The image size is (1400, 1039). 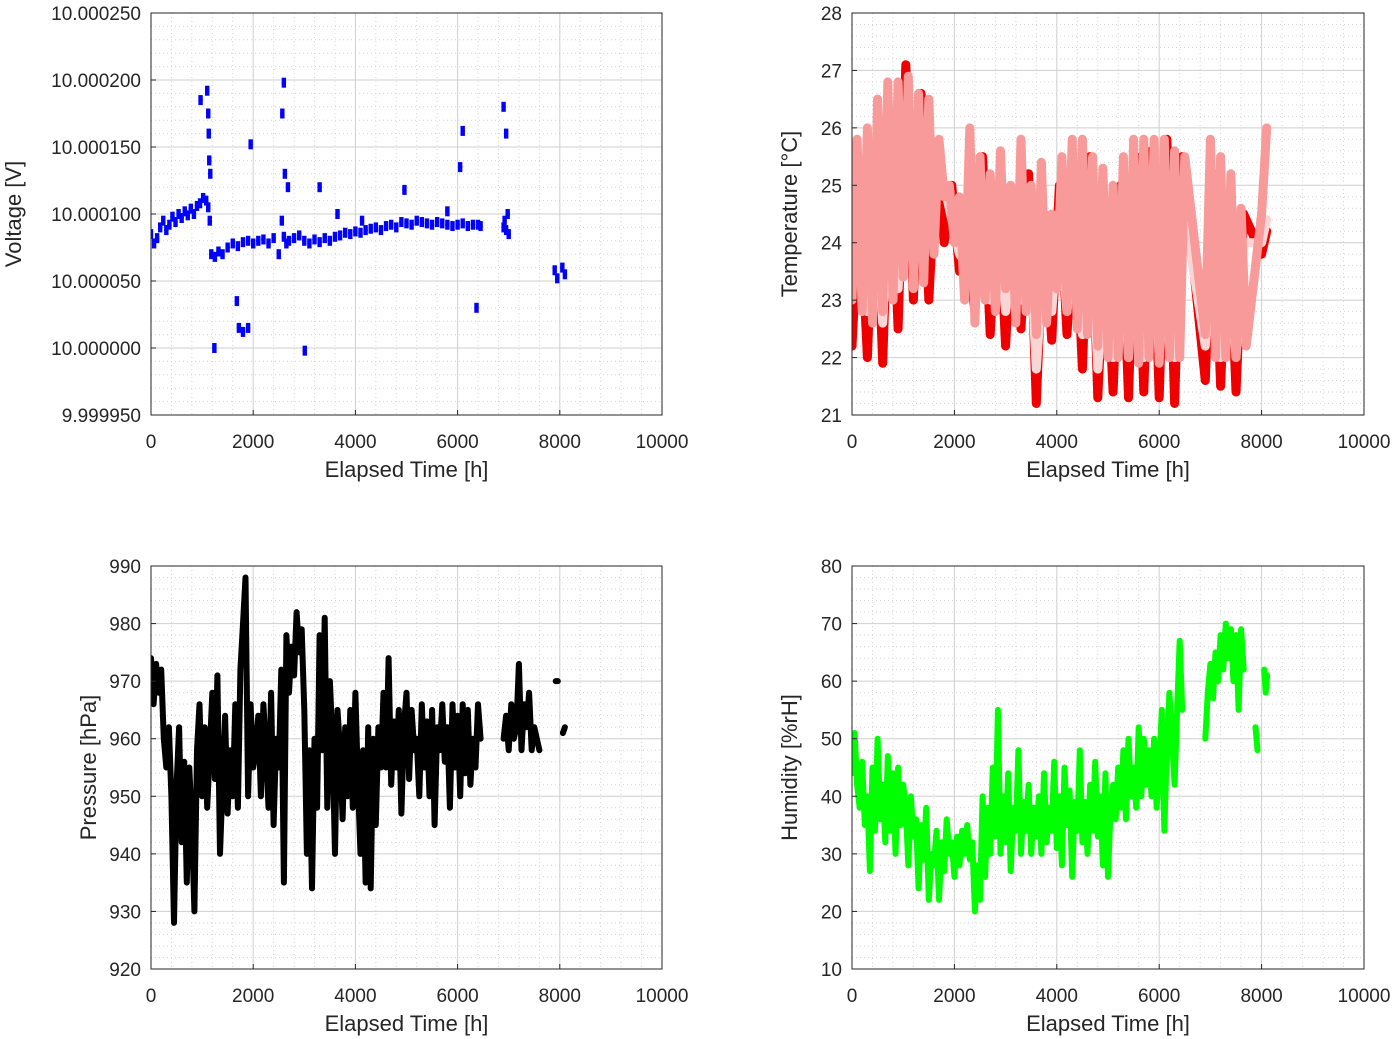 What do you see at coordinates (125, 855) in the screenshot?
I see `y-tick-label: 940` at bounding box center [125, 855].